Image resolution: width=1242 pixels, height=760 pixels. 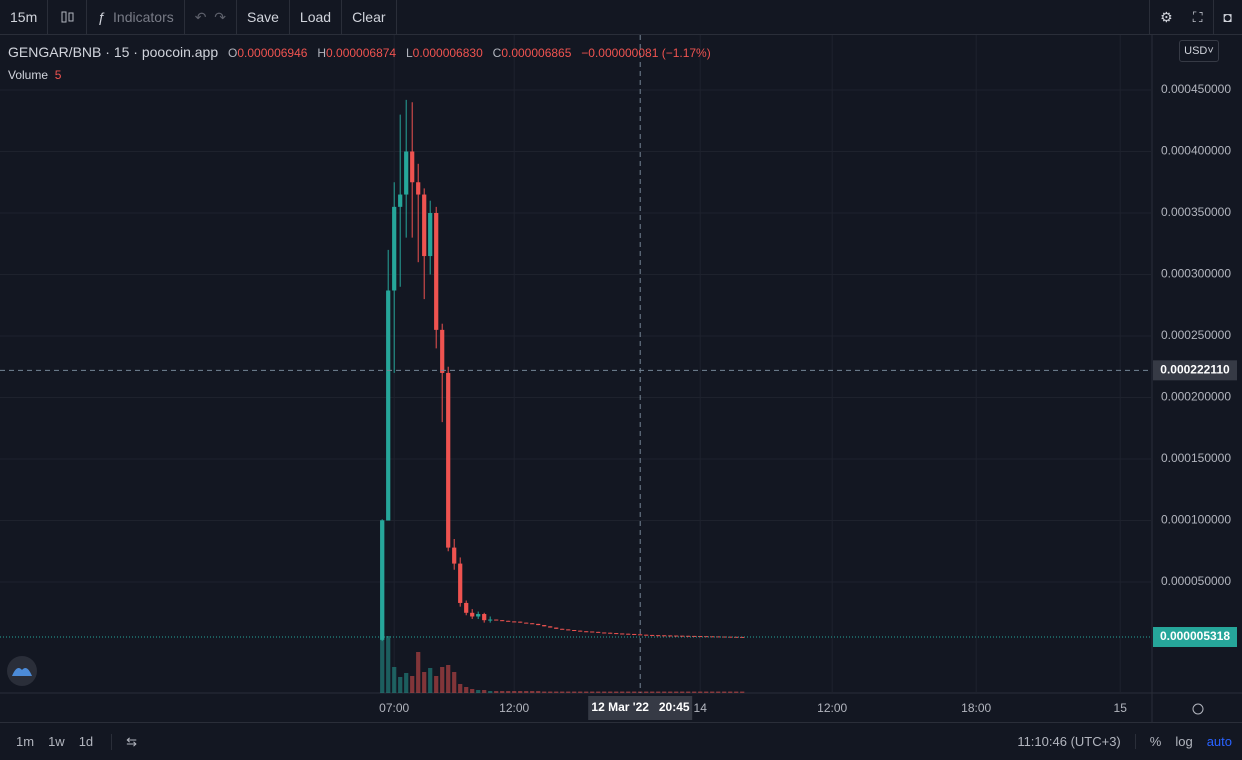 What do you see at coordinates (394, 708) in the screenshot?
I see `x-tick-label: 07:00` at bounding box center [394, 708].